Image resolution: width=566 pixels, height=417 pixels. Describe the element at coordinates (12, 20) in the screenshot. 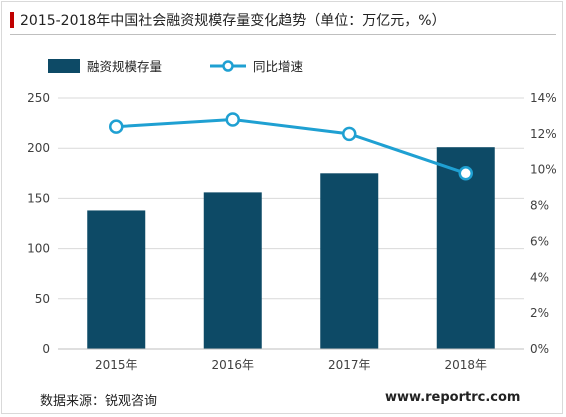

I see `title-accent-bar` at that location.